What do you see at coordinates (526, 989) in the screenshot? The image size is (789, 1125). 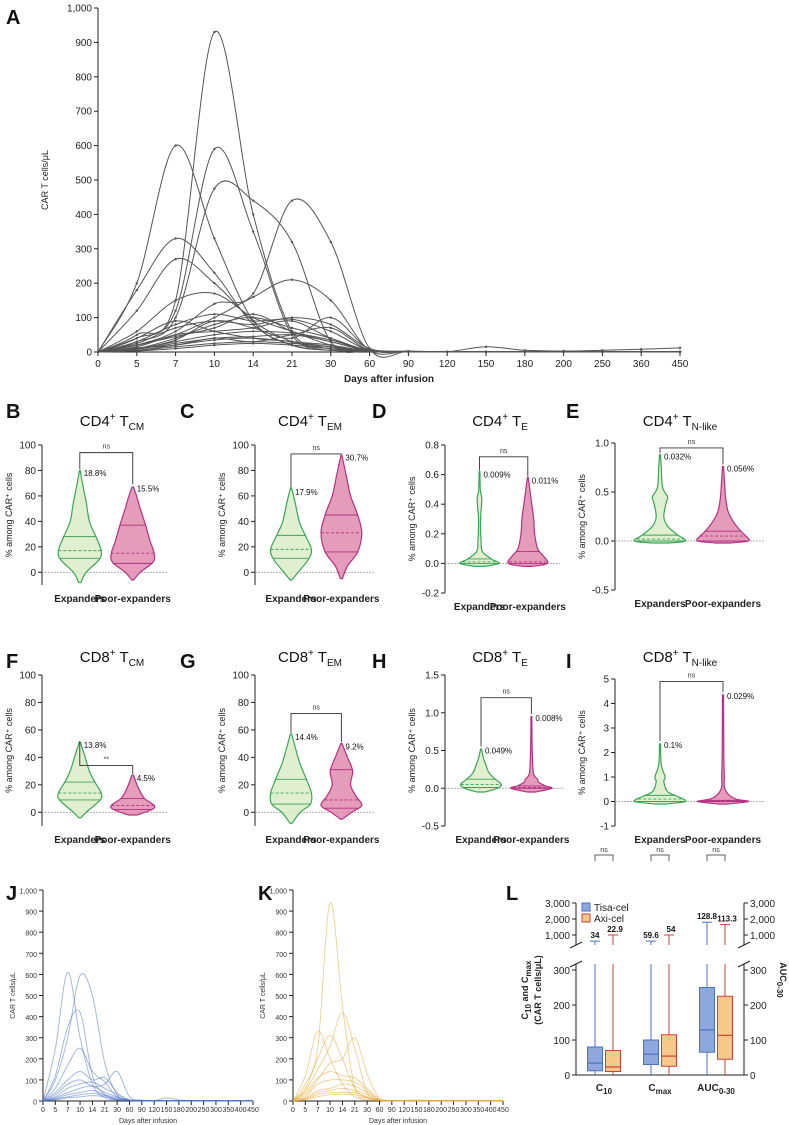 I see `y-axis-label-left: C10 and Cmax` at bounding box center [526, 989].